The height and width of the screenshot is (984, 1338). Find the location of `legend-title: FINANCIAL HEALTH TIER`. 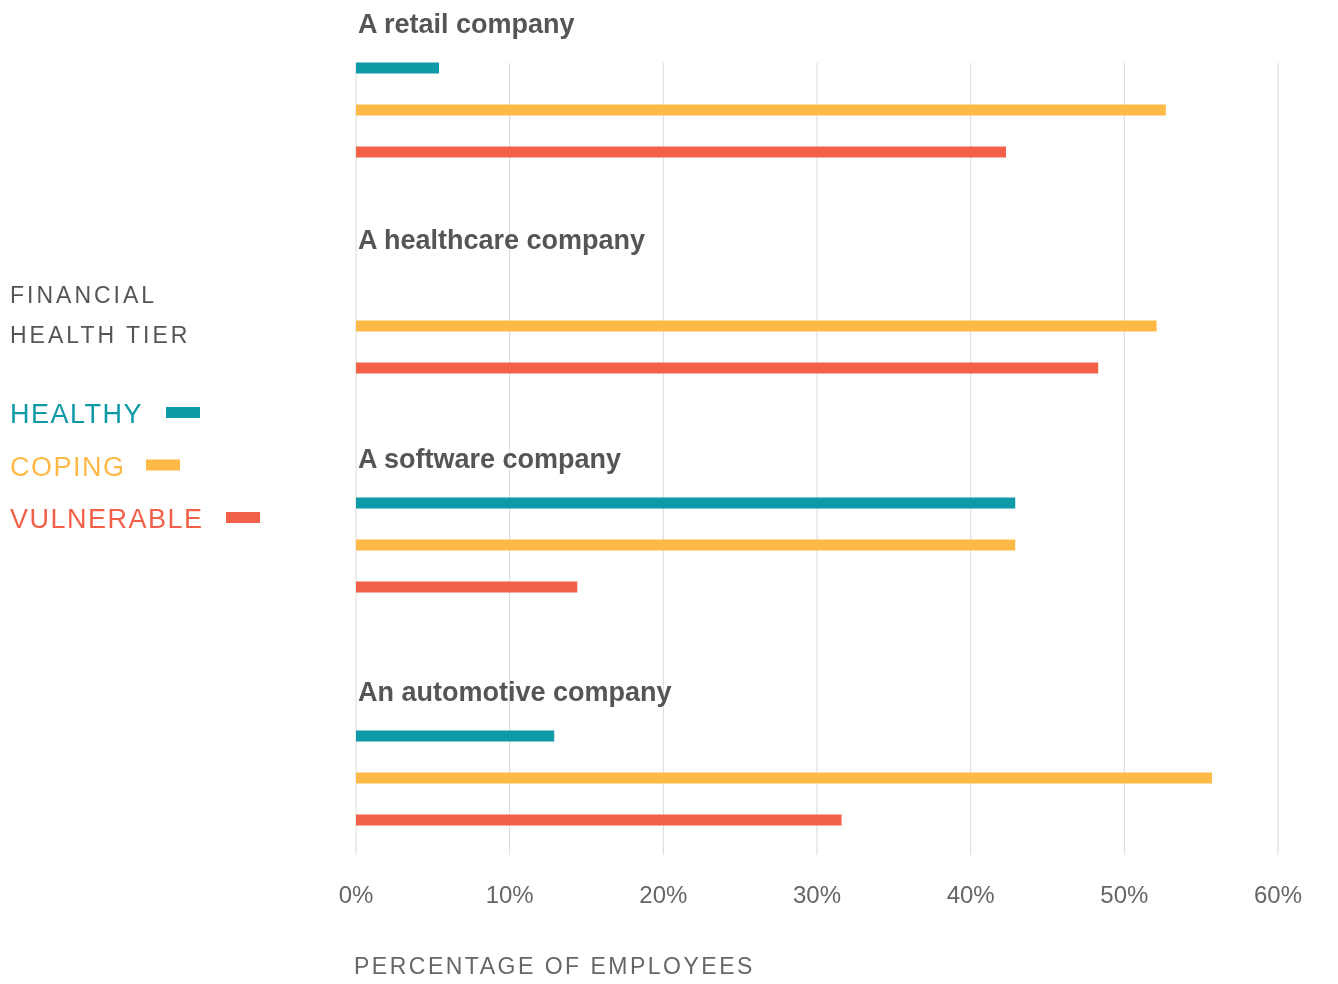

legend-title: FINANCIAL HEALTH TIER is located at coordinates (100, 315).